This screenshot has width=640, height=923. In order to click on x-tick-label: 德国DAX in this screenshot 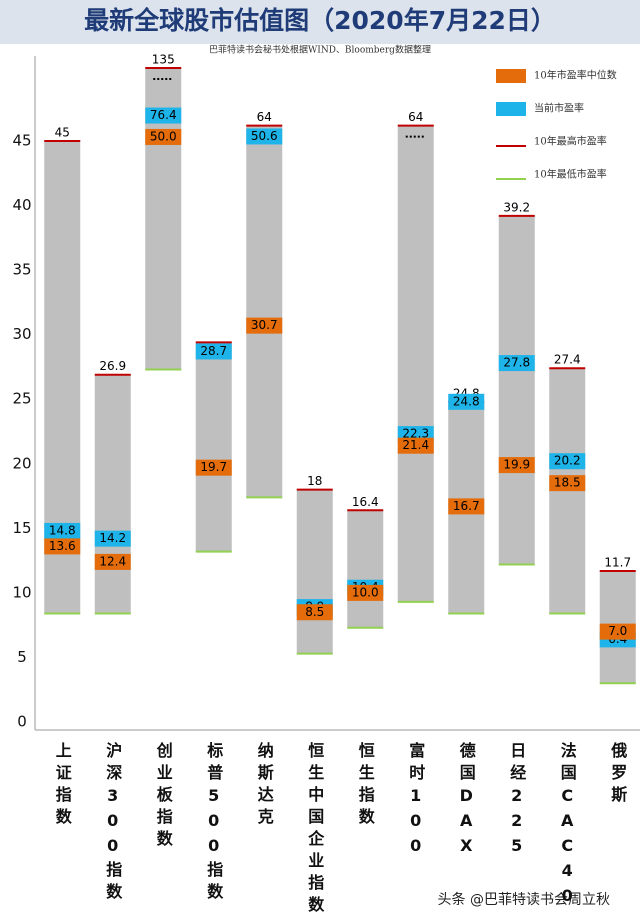, I will do `click(466, 801)`.